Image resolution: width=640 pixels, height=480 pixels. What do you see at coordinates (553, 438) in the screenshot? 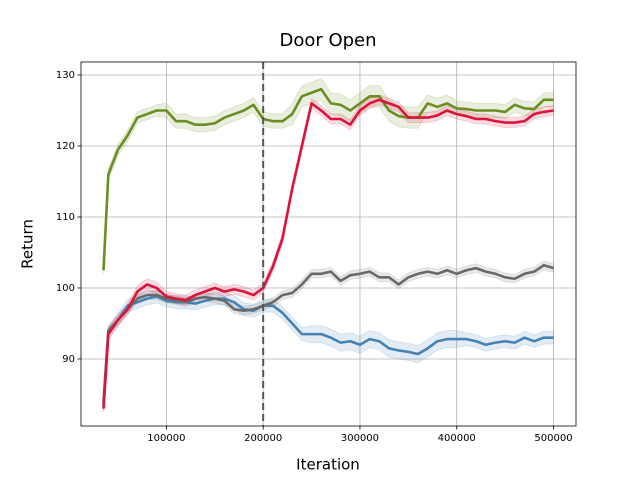
I see `x-tick-label: 500000` at bounding box center [553, 438].